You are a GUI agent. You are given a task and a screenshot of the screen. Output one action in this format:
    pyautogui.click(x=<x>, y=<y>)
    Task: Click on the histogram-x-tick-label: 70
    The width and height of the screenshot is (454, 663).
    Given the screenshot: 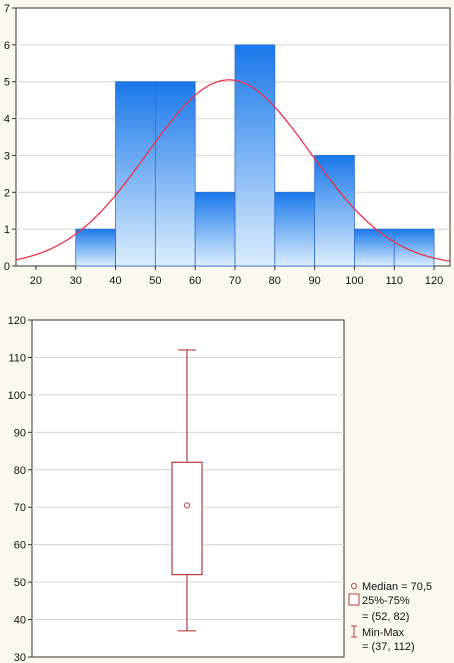 What is the action you would take?
    pyautogui.click(x=235, y=281)
    